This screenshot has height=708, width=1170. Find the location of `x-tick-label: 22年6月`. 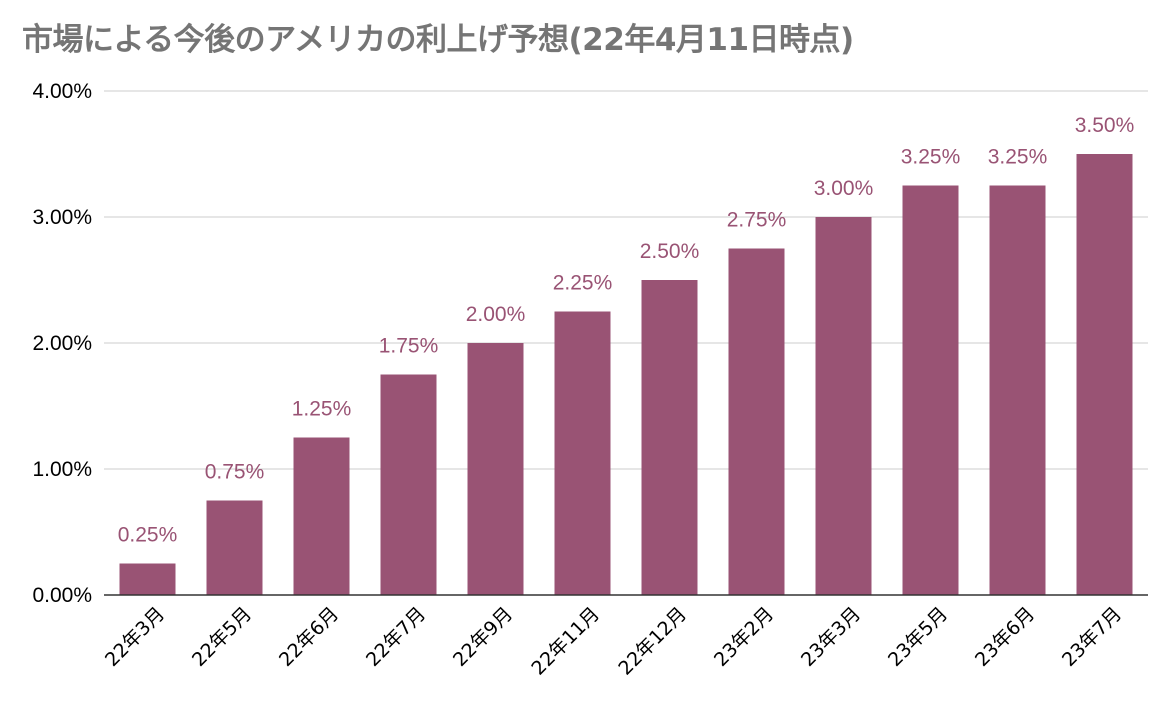

x-tick-label: 22年6月 is located at coordinates (309, 637).